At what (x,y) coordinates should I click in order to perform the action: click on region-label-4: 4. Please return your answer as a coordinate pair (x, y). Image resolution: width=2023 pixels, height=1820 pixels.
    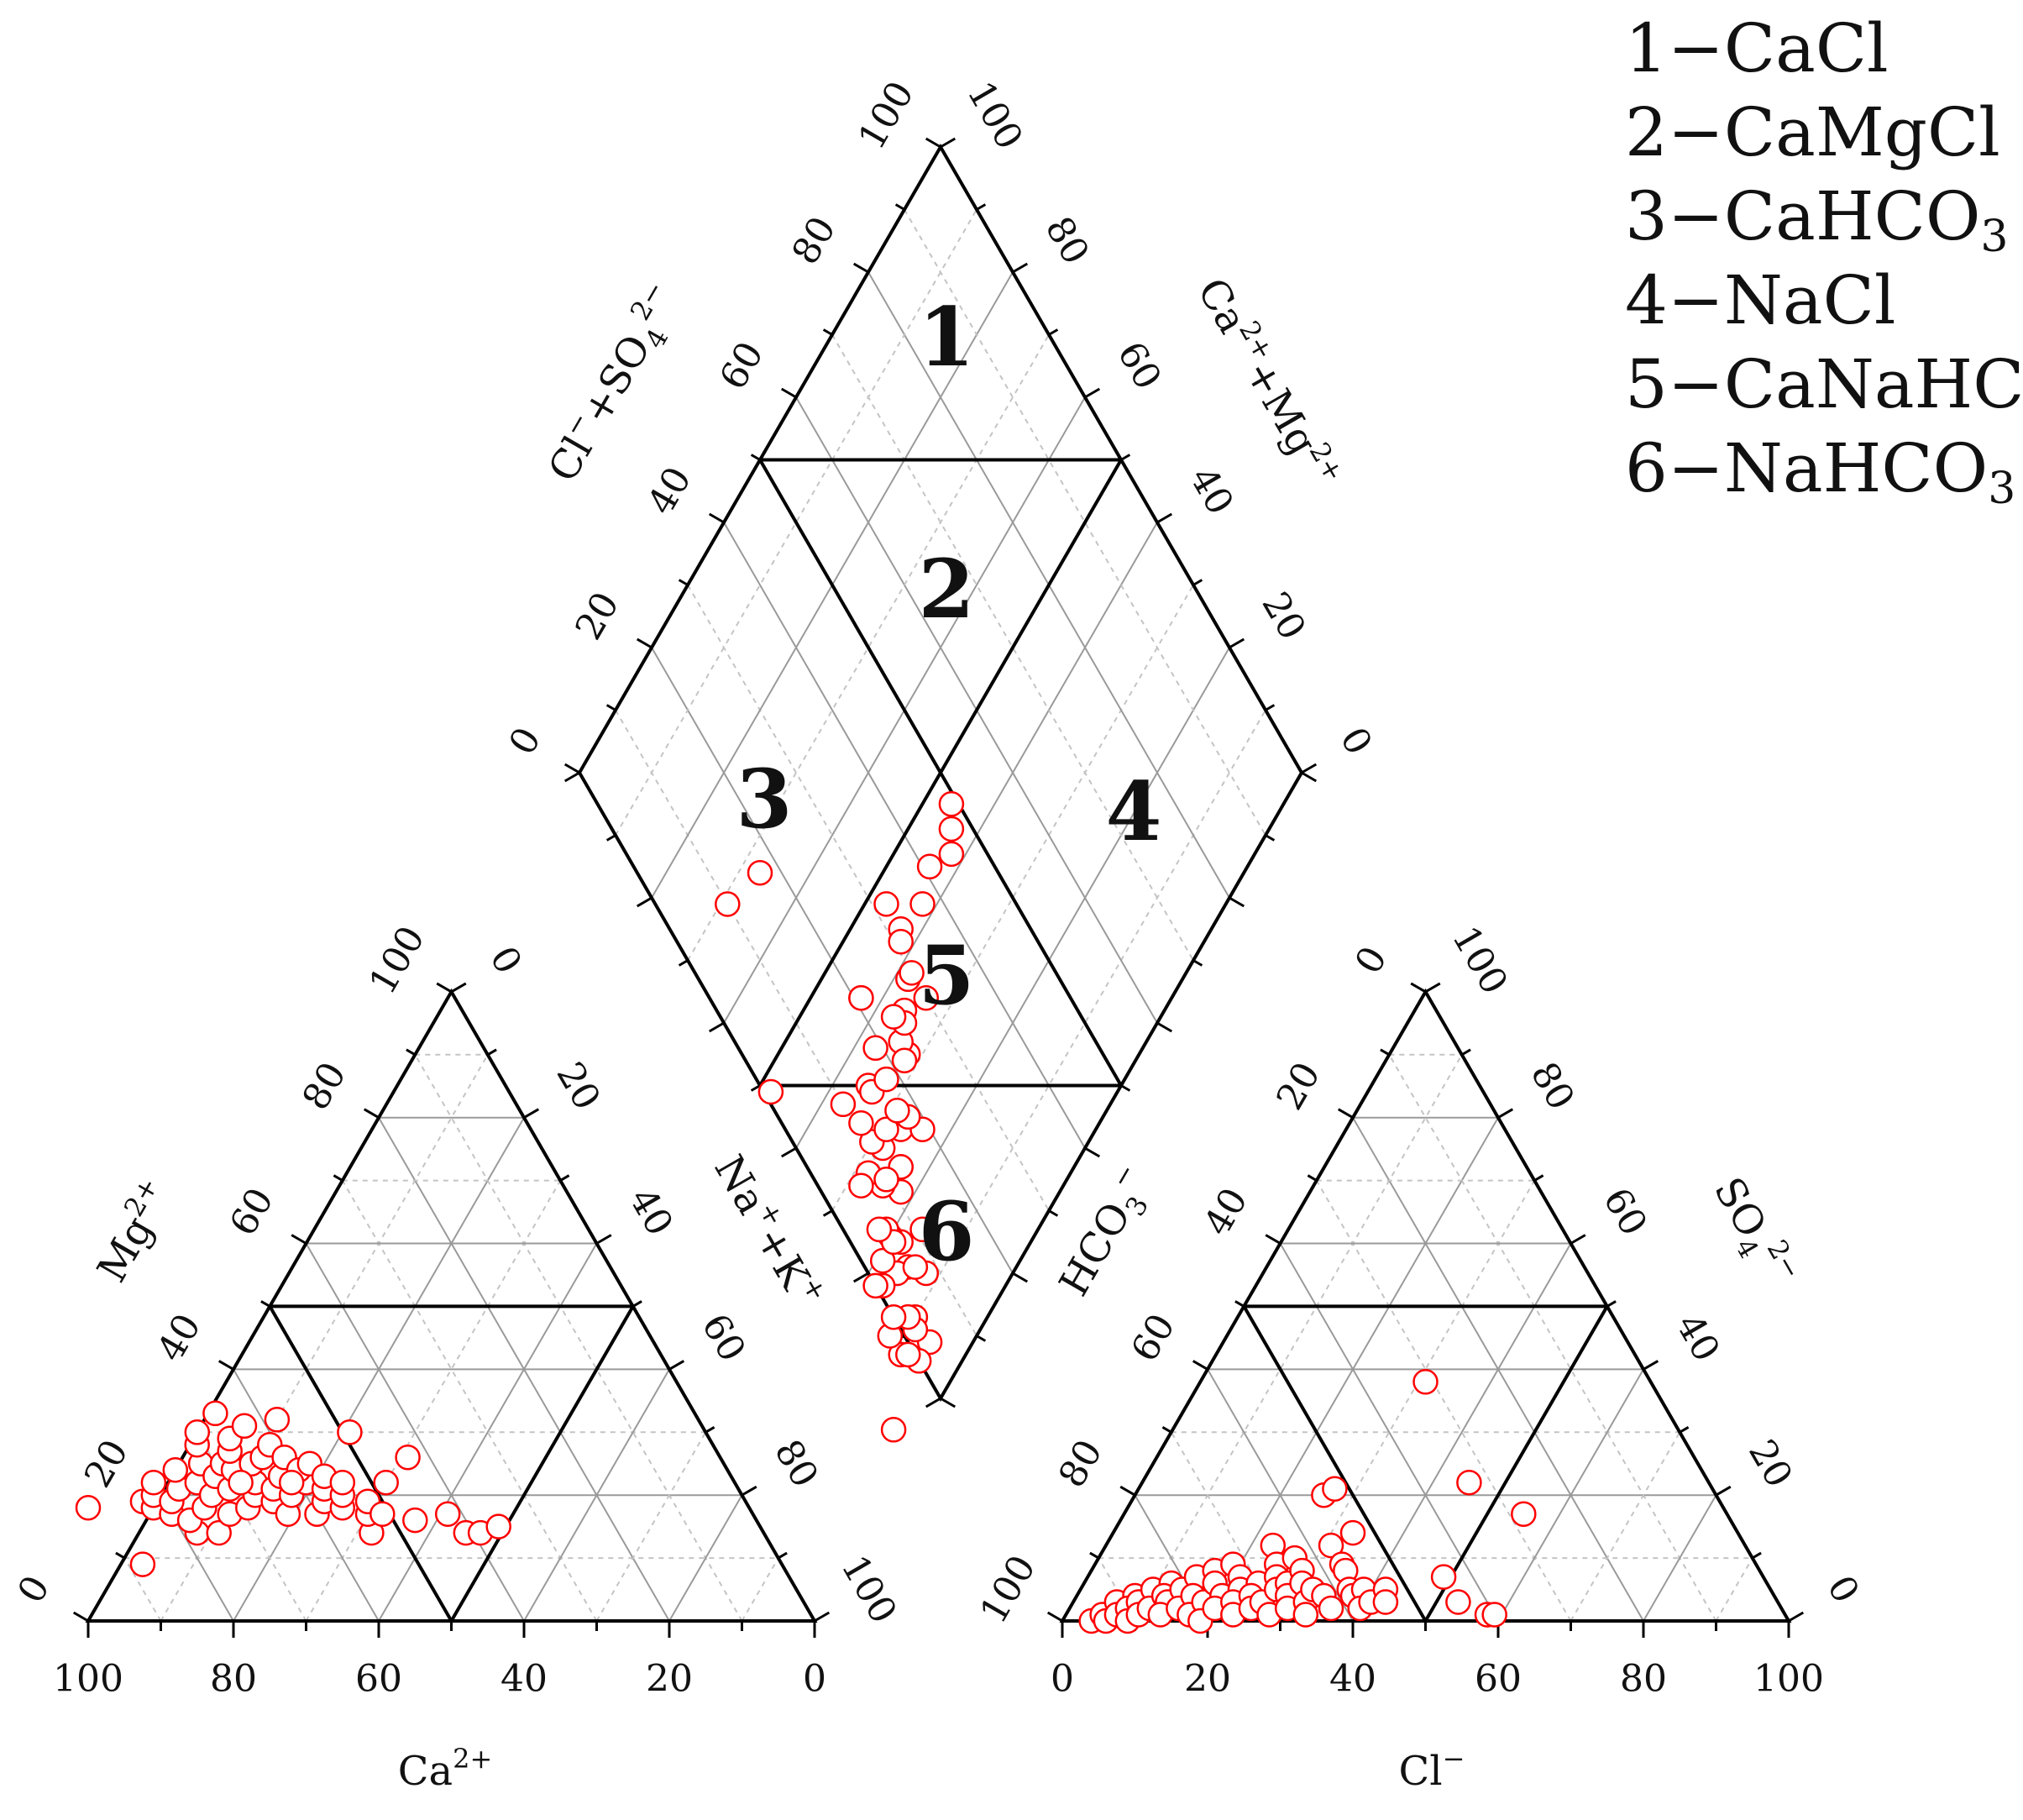
    Looking at the image, I should click on (1134, 811).